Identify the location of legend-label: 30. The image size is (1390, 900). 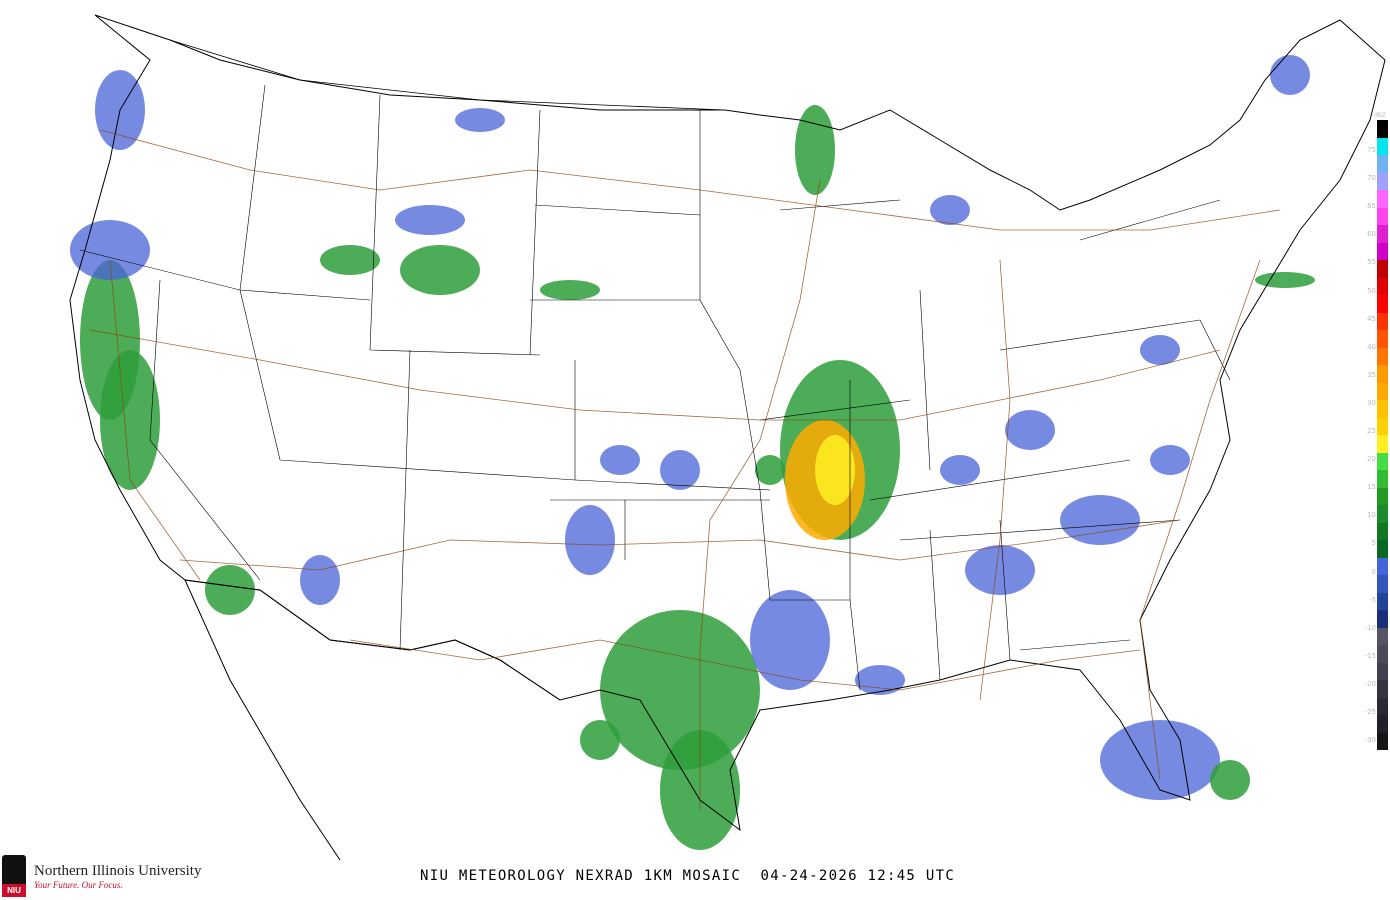
(1371, 402).